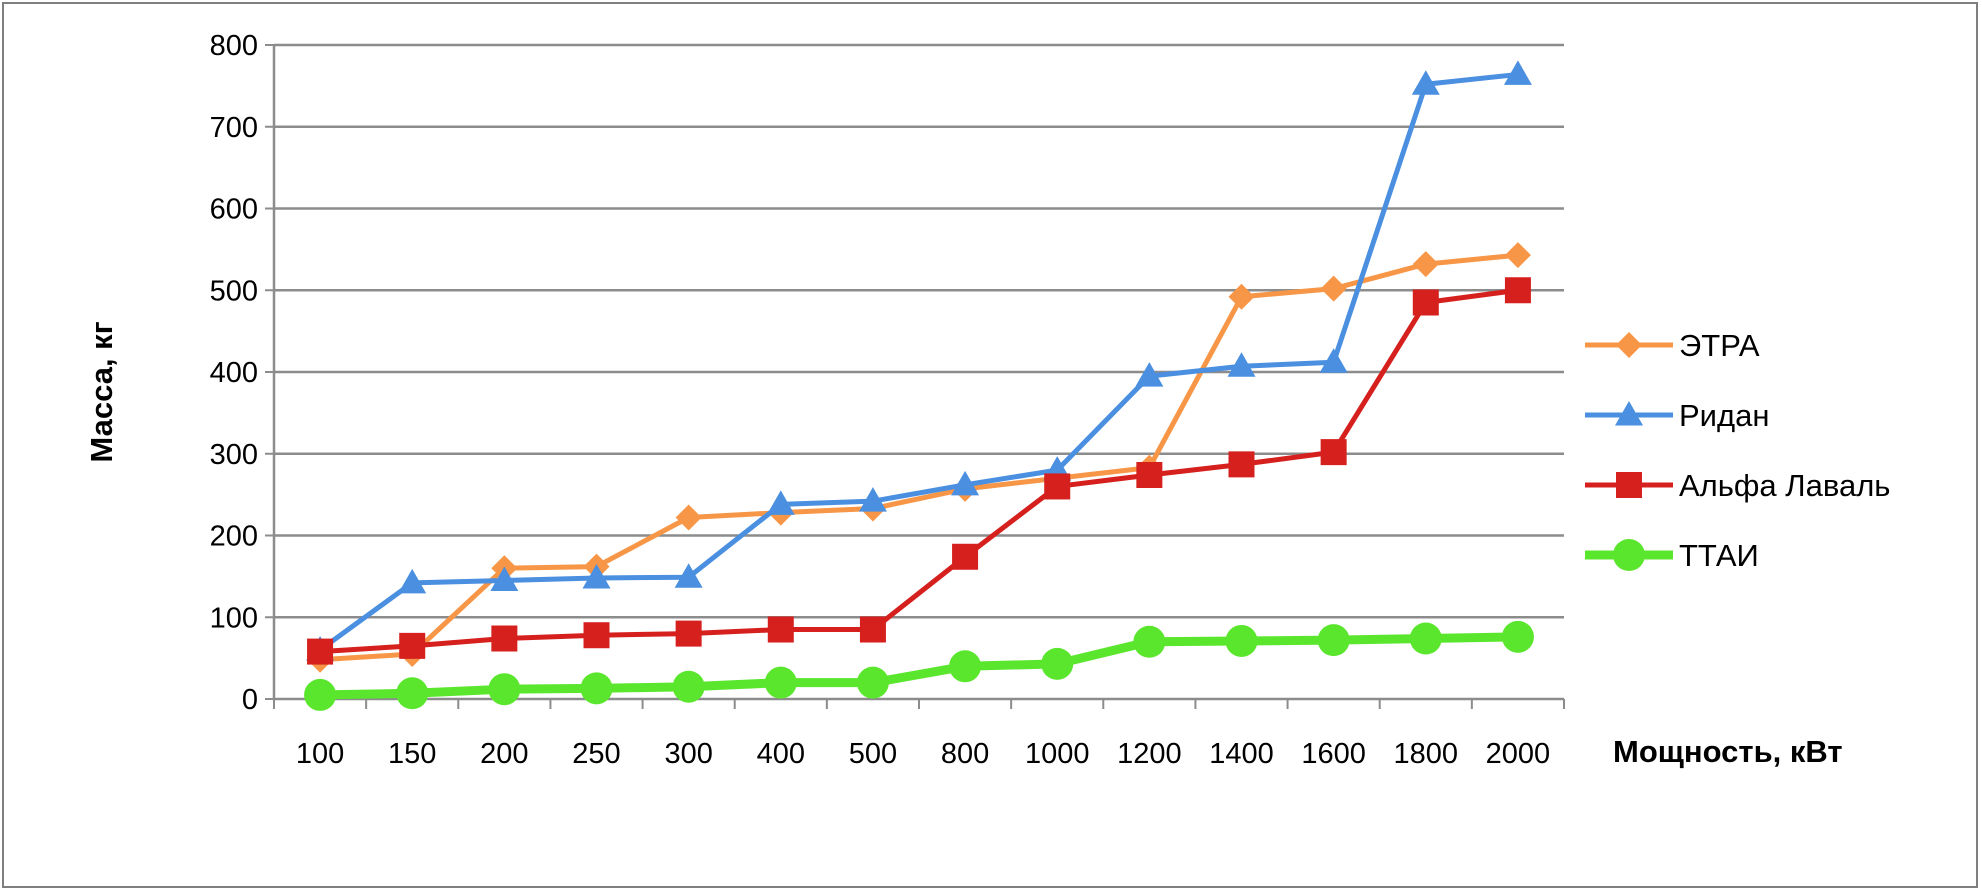 The width and height of the screenshot is (1982, 892). I want to click on x-tick-label: 1600, so click(1333, 754).